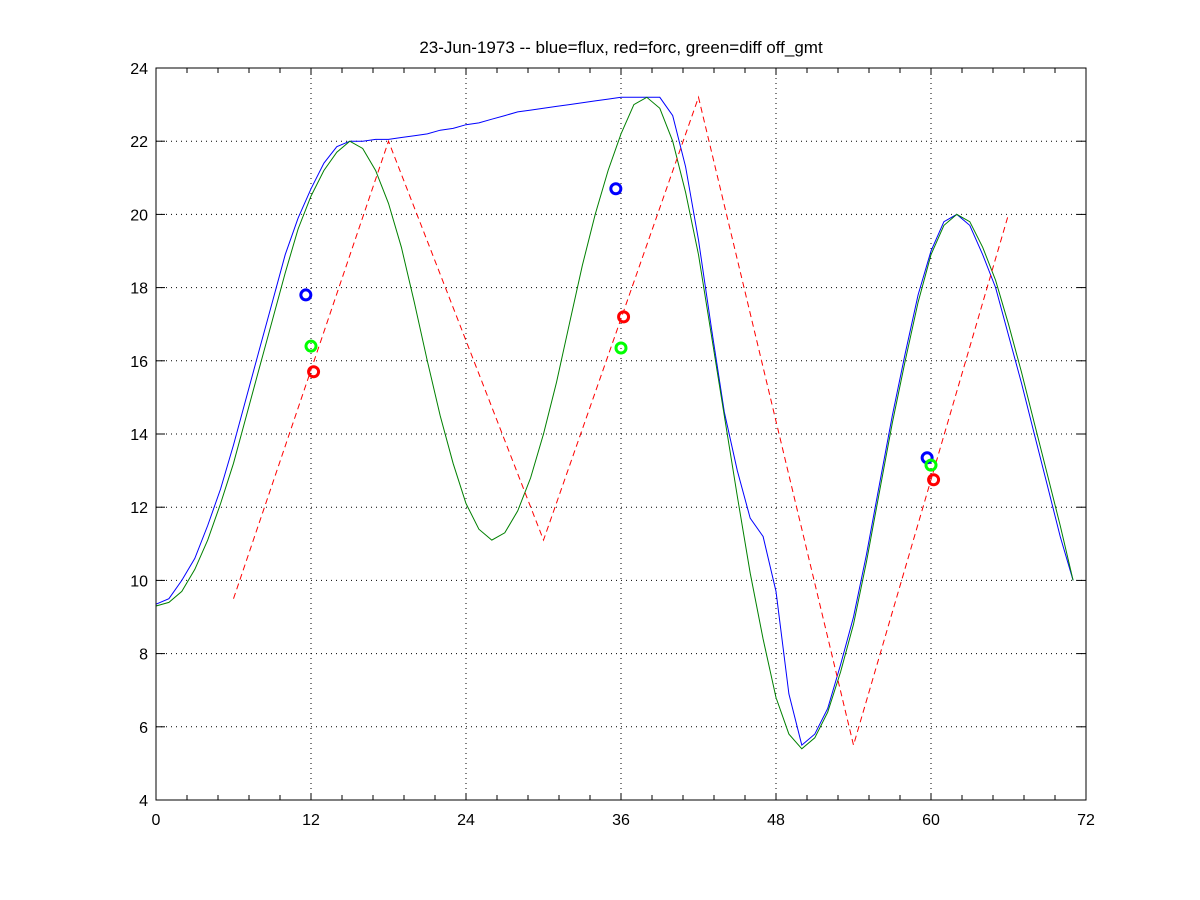 This screenshot has height=900, width=1200. I want to click on y-tick-label: 14, so click(139, 435).